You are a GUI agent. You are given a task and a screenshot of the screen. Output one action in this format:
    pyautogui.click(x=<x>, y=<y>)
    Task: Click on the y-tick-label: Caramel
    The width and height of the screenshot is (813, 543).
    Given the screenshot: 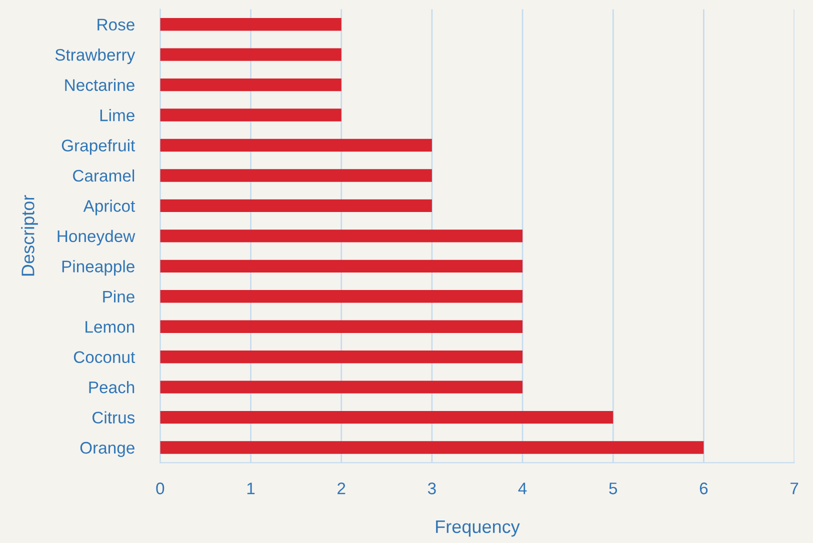 What is the action you would take?
    pyautogui.click(x=103, y=175)
    